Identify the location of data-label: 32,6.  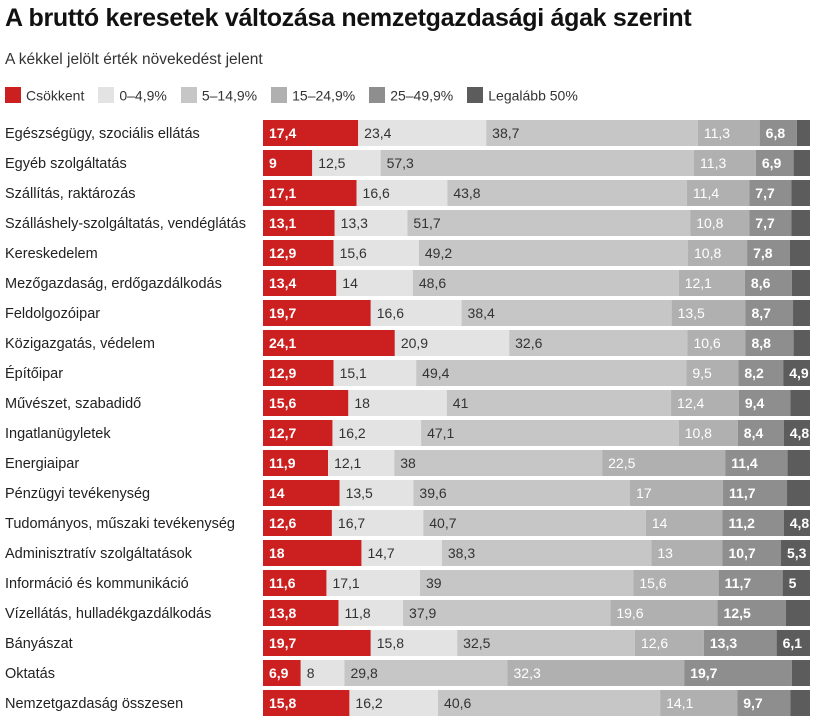
(528, 343).